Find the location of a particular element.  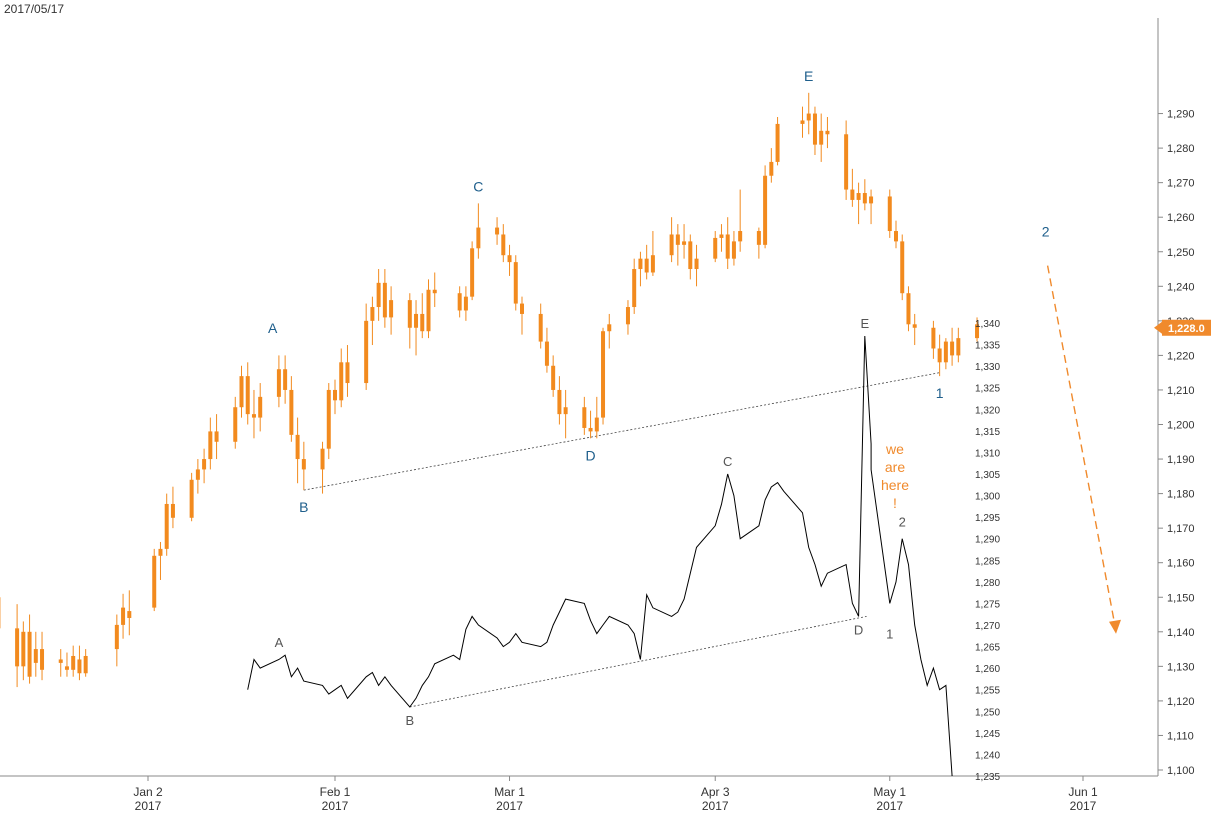

trendline-inset is located at coordinates (638, 661).